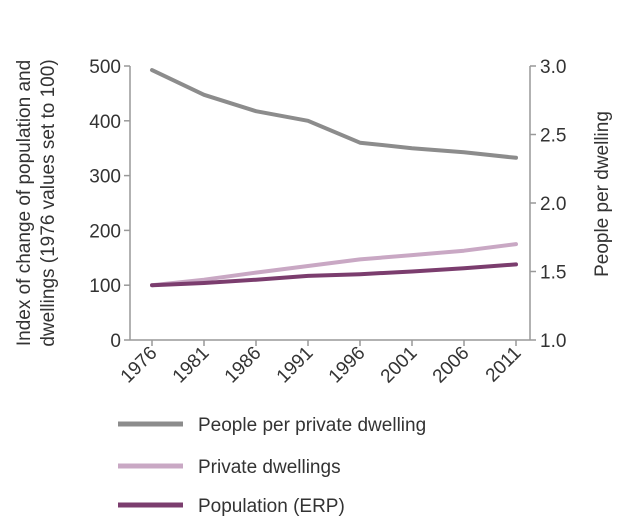 The image size is (619, 517). I want to click on right-tick-label: 3.0, so click(553, 67).